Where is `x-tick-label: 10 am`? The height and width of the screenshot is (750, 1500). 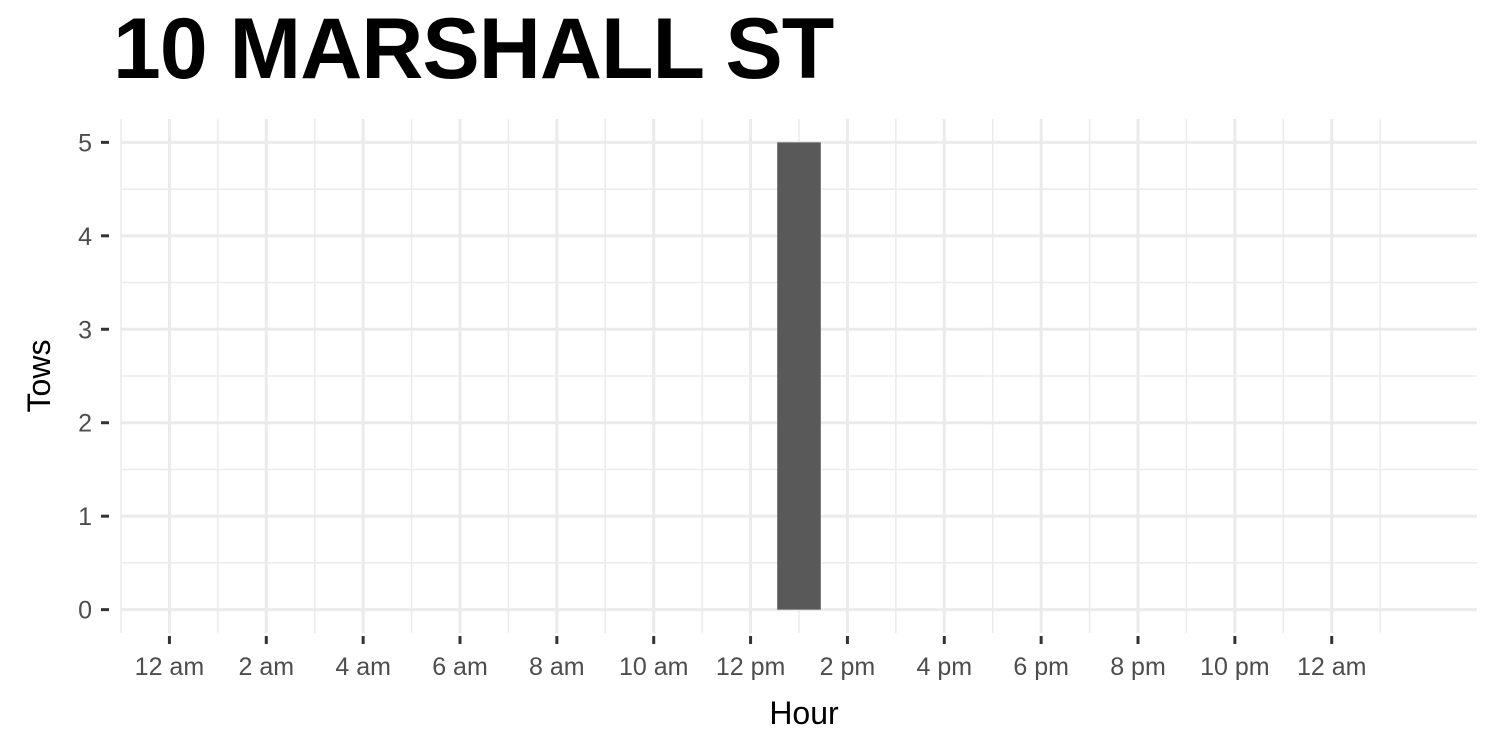
x-tick-label: 10 am is located at coordinates (653, 667).